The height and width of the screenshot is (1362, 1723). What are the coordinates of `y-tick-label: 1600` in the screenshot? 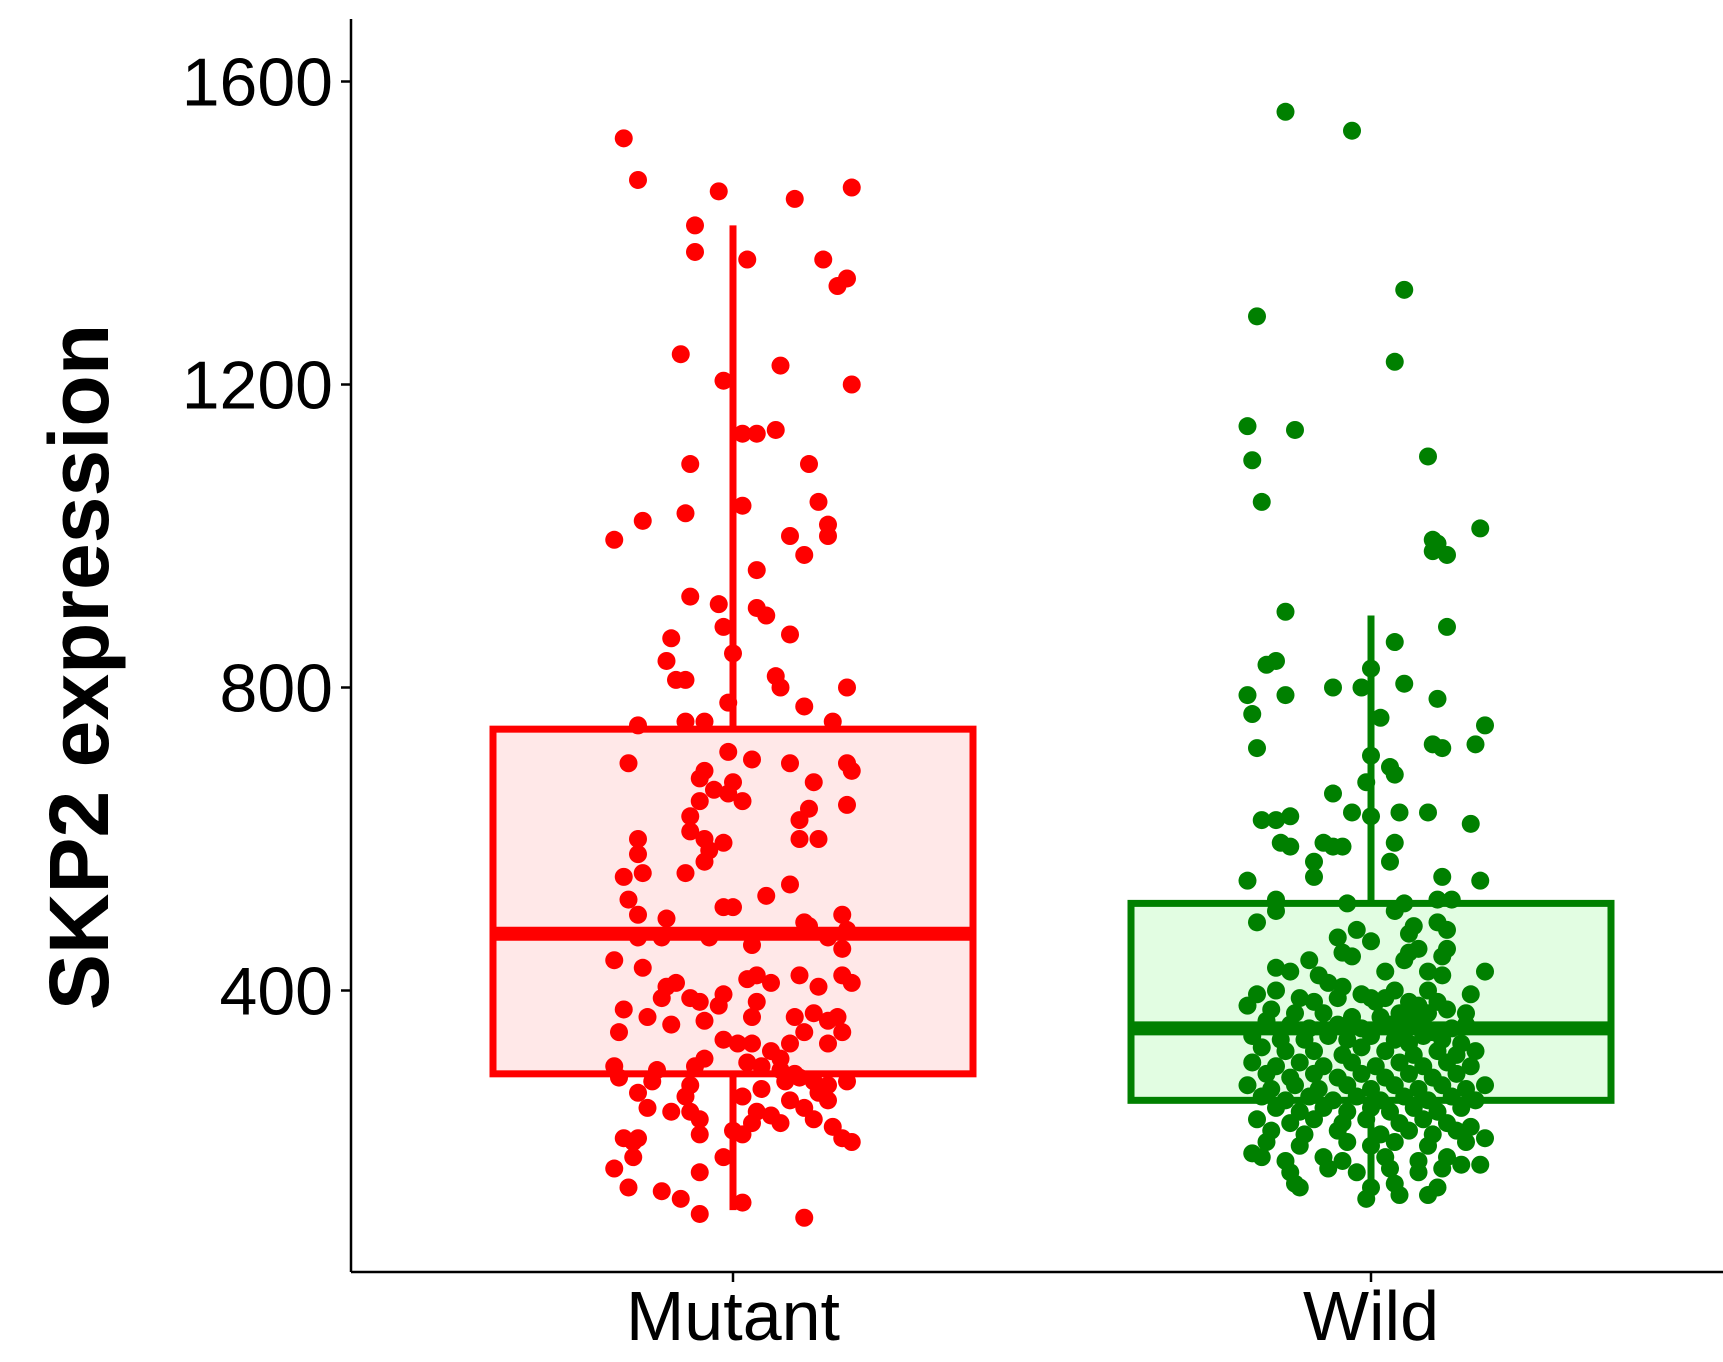 It's located at (257, 83).